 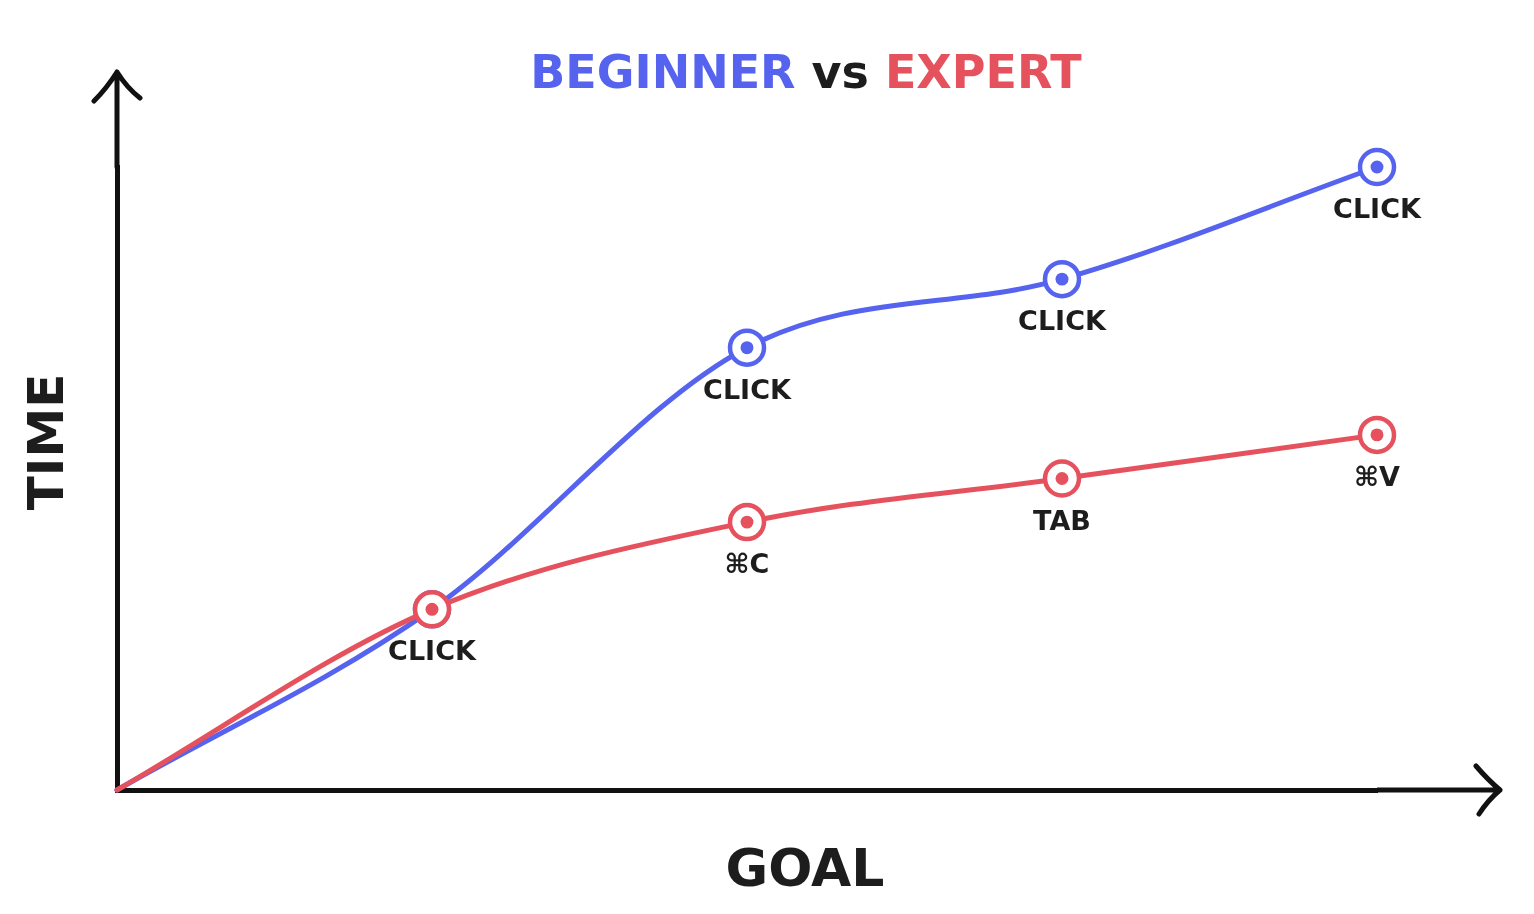 What do you see at coordinates (1062, 520) in the screenshot?
I see `annotation: TAB` at bounding box center [1062, 520].